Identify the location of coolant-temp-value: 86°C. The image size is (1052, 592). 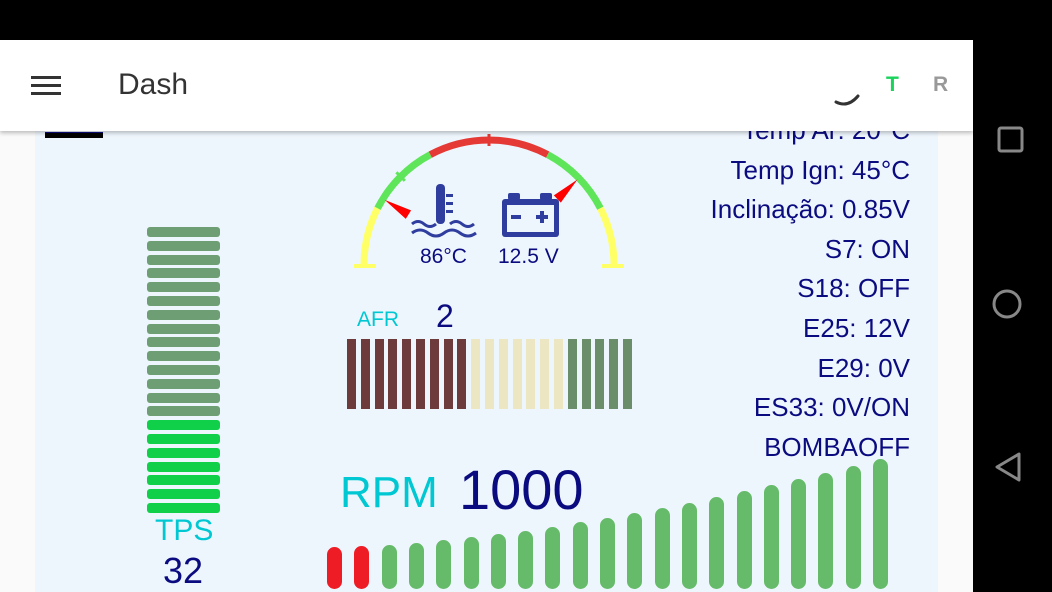
(443, 256).